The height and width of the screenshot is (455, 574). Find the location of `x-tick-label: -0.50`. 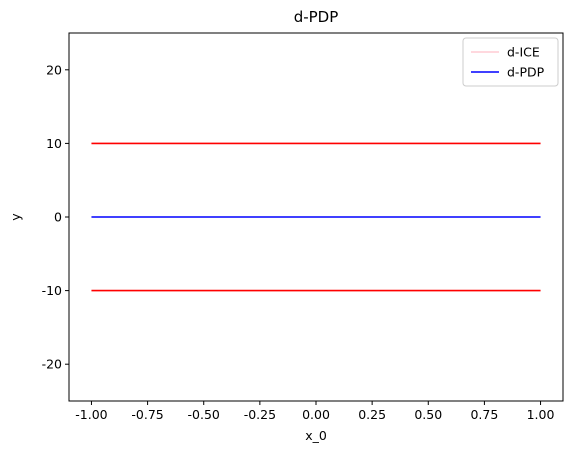

x-tick-label: -0.50 is located at coordinates (204, 414).